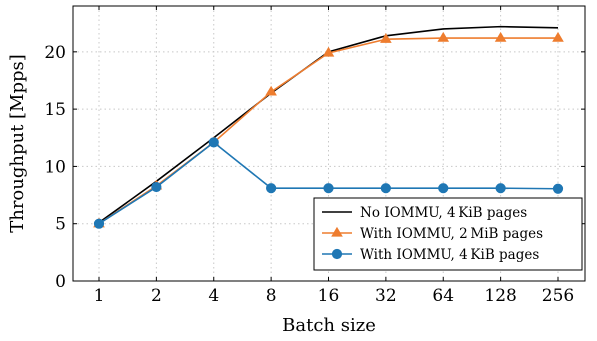 Image resolution: width=597 pixels, height=341 pixels. I want to click on x-tick-label: 16, so click(329, 296).